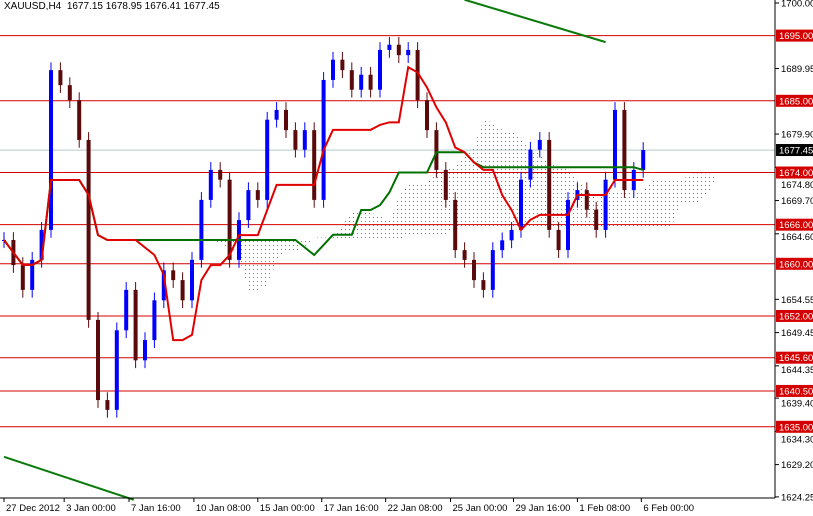  What do you see at coordinates (797, 69) in the screenshot?
I see `y-tick-label: 1689.95` at bounding box center [797, 69].